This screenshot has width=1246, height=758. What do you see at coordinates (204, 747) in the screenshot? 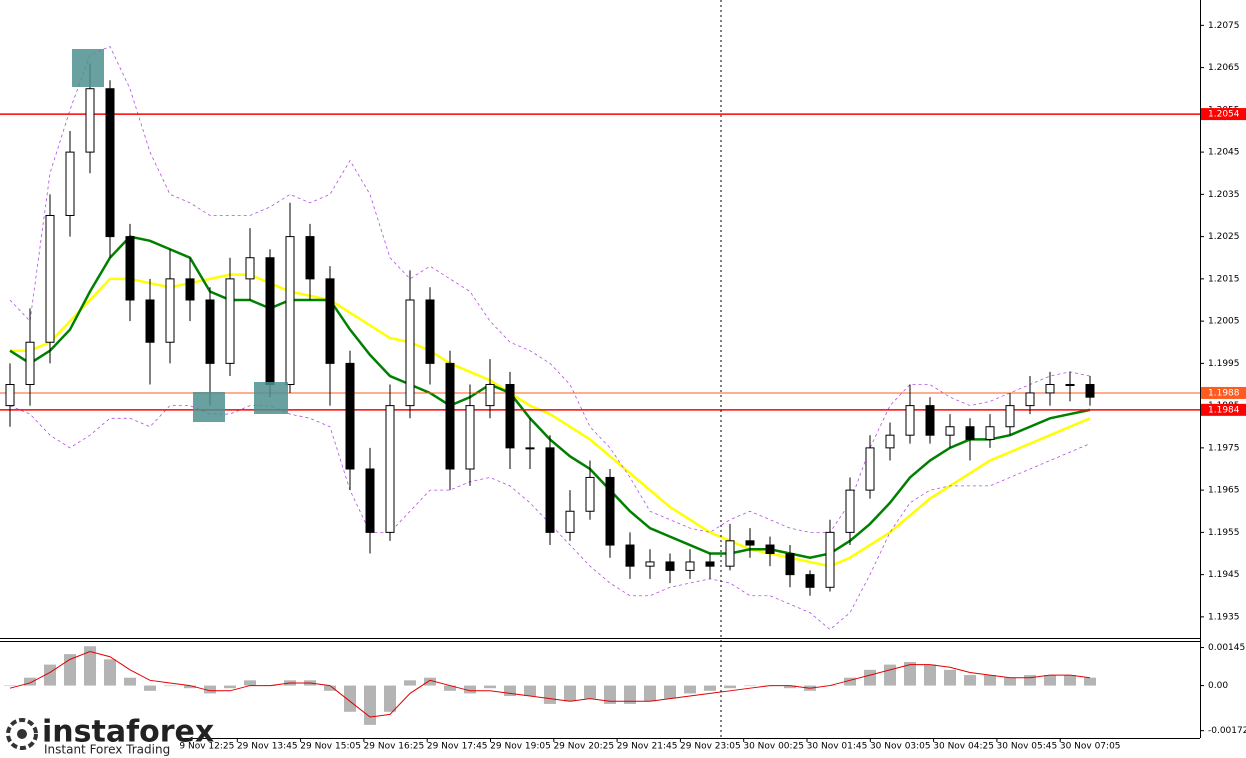
I see `x-tick-label: 29 Nov 12:25` at bounding box center [204, 747].